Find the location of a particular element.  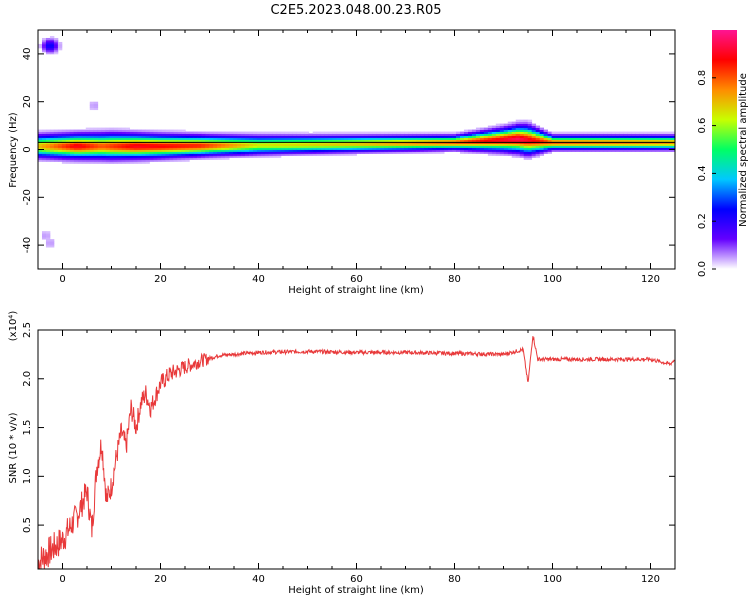

colorbar-label: Normalized spectral amplitude is located at coordinates (743, 150).